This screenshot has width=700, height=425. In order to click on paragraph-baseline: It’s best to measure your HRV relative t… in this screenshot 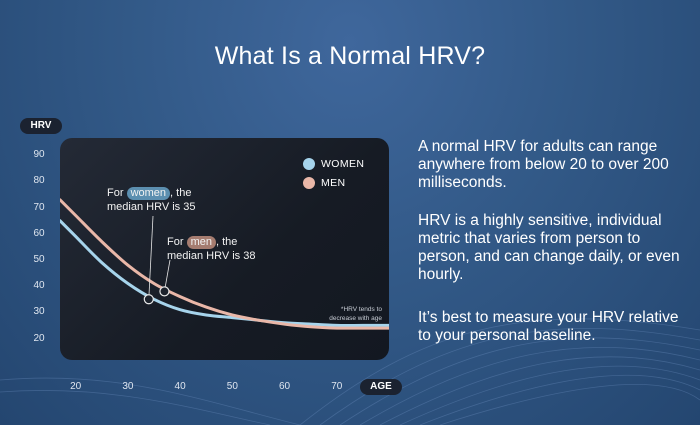, I will do `click(548, 326)`.